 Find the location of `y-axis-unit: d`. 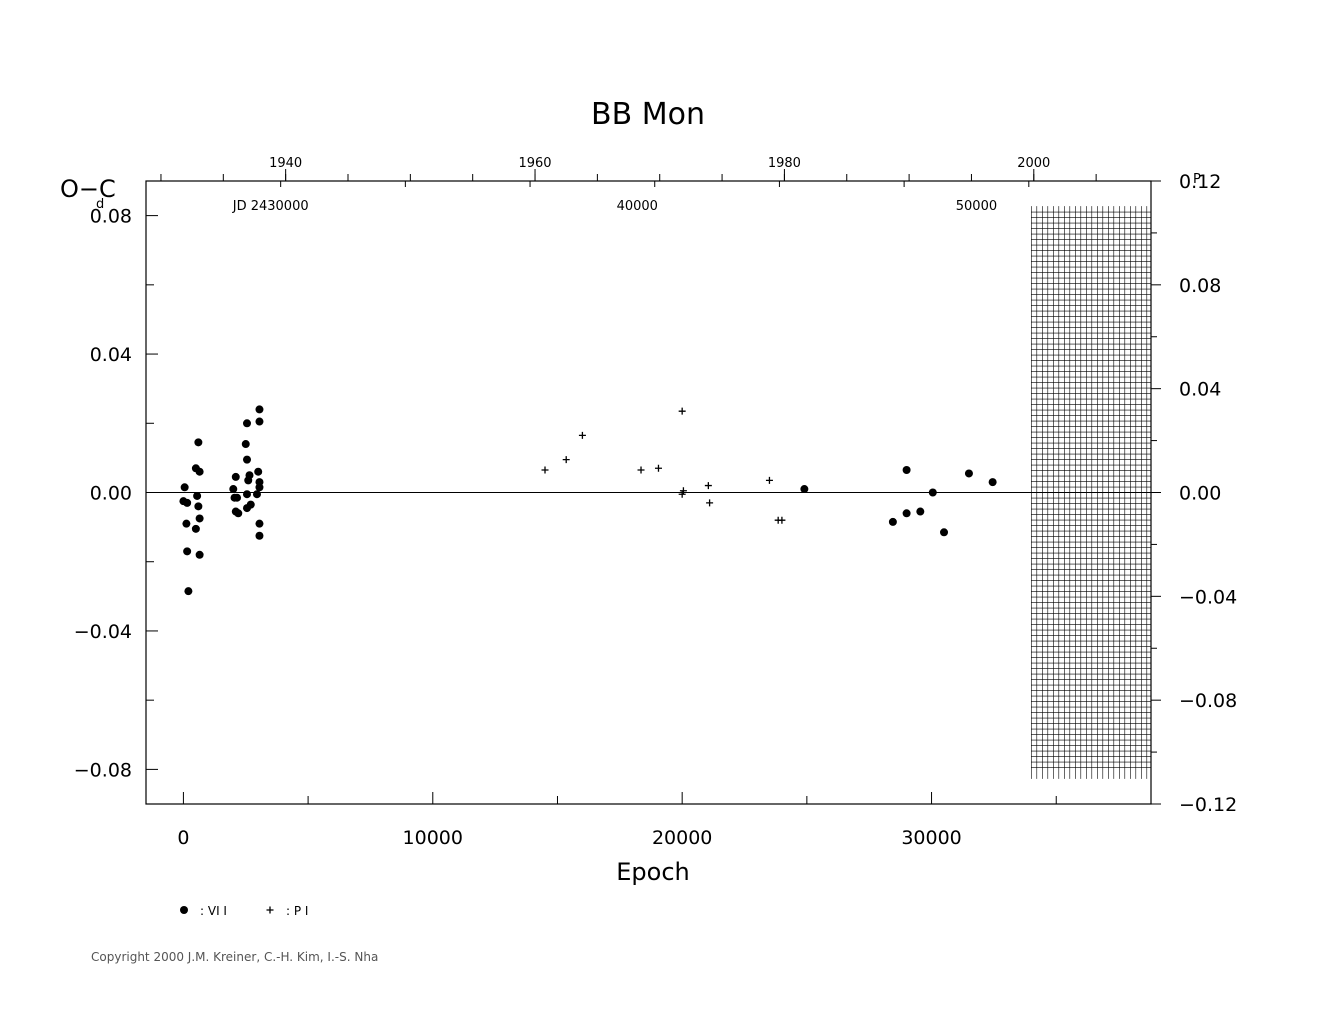

y-axis-unit: d is located at coordinates (100, 204).